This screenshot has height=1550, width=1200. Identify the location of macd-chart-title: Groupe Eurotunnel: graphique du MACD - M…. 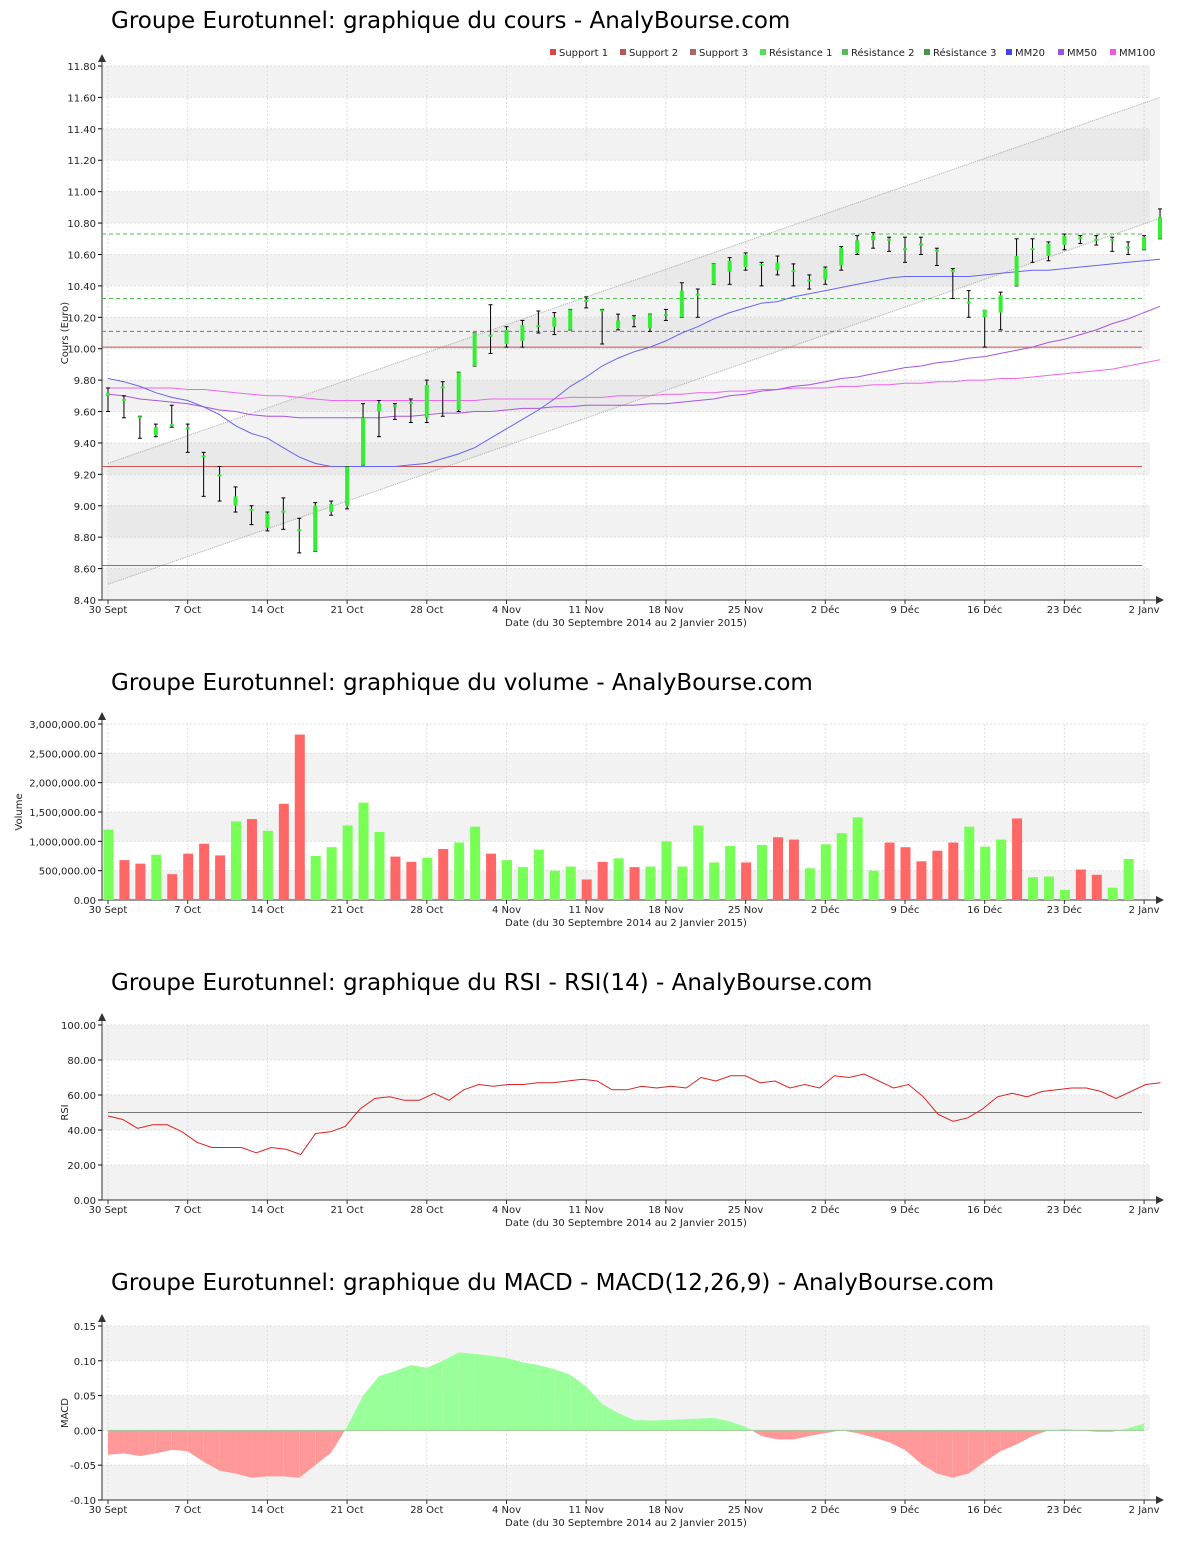
(553, 1283).